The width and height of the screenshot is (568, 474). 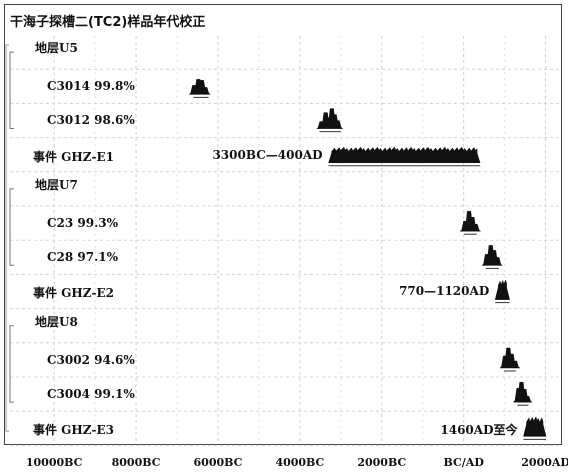 I want to click on event-label-11: 事件 GHZ-E3, so click(x=74, y=430).